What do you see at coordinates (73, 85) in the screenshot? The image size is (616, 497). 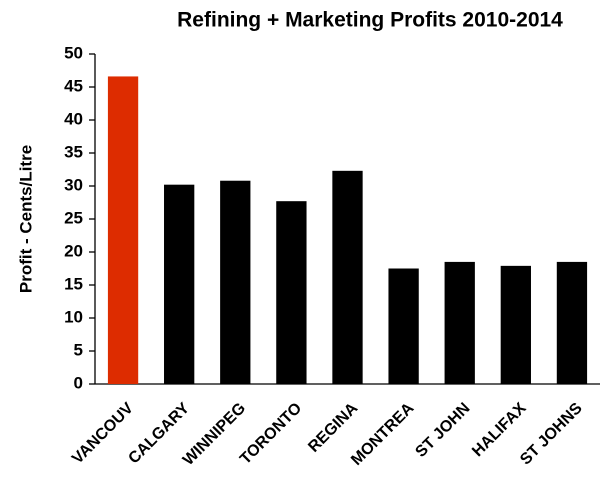 I see `y-tick-label: 45` at bounding box center [73, 85].